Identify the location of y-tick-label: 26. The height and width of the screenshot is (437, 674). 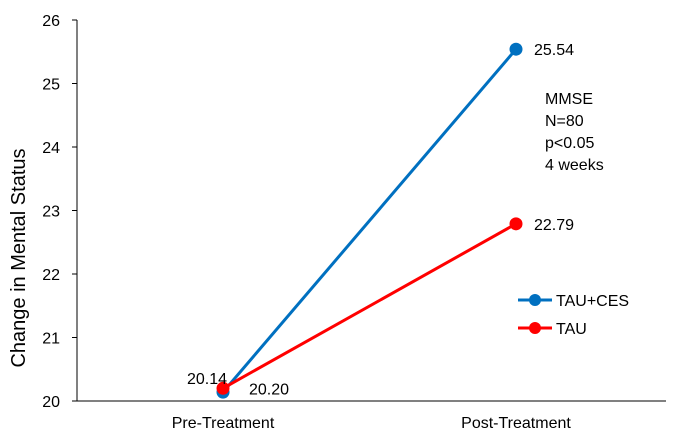
(51, 21).